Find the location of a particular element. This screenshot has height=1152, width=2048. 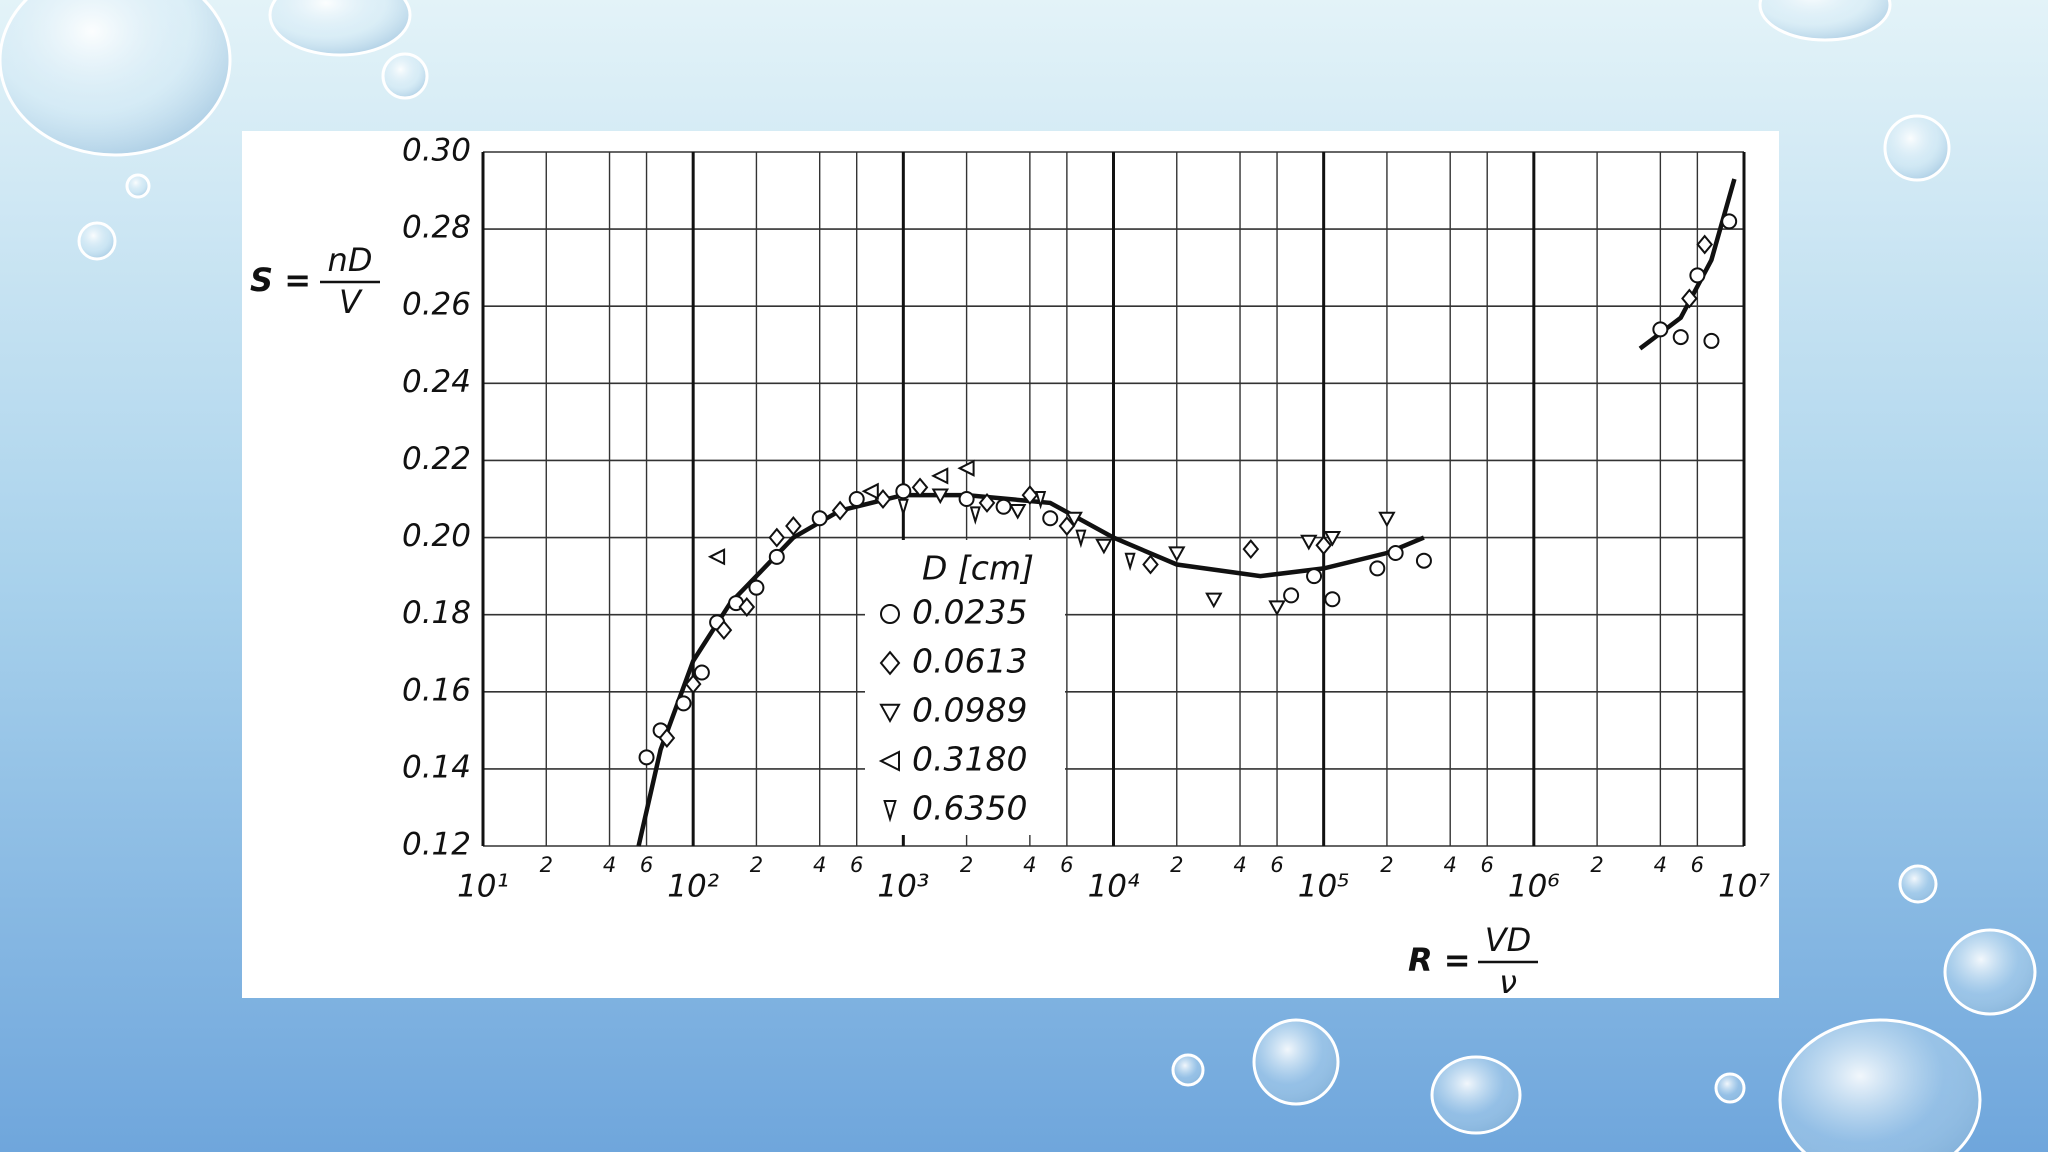

legend-title: D [cm] is located at coordinates (978, 568).